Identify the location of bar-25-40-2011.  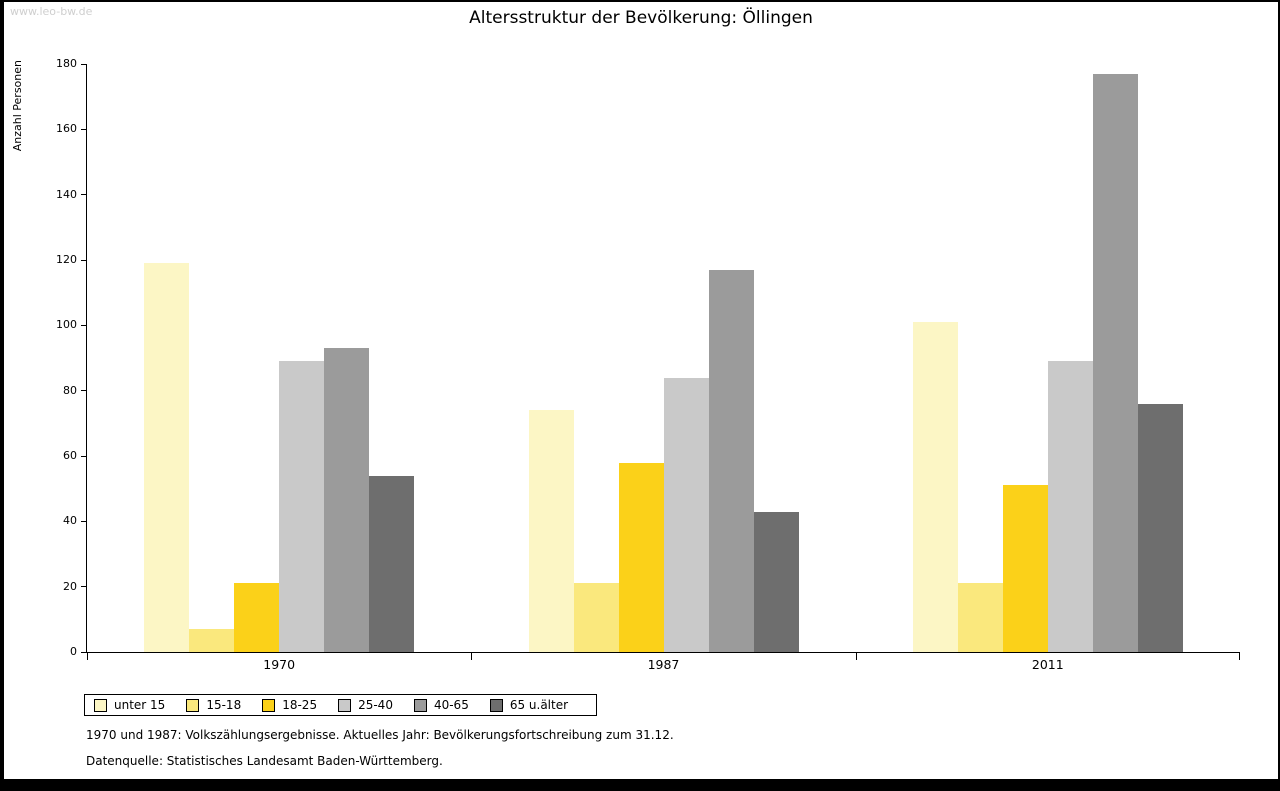
(1070, 506).